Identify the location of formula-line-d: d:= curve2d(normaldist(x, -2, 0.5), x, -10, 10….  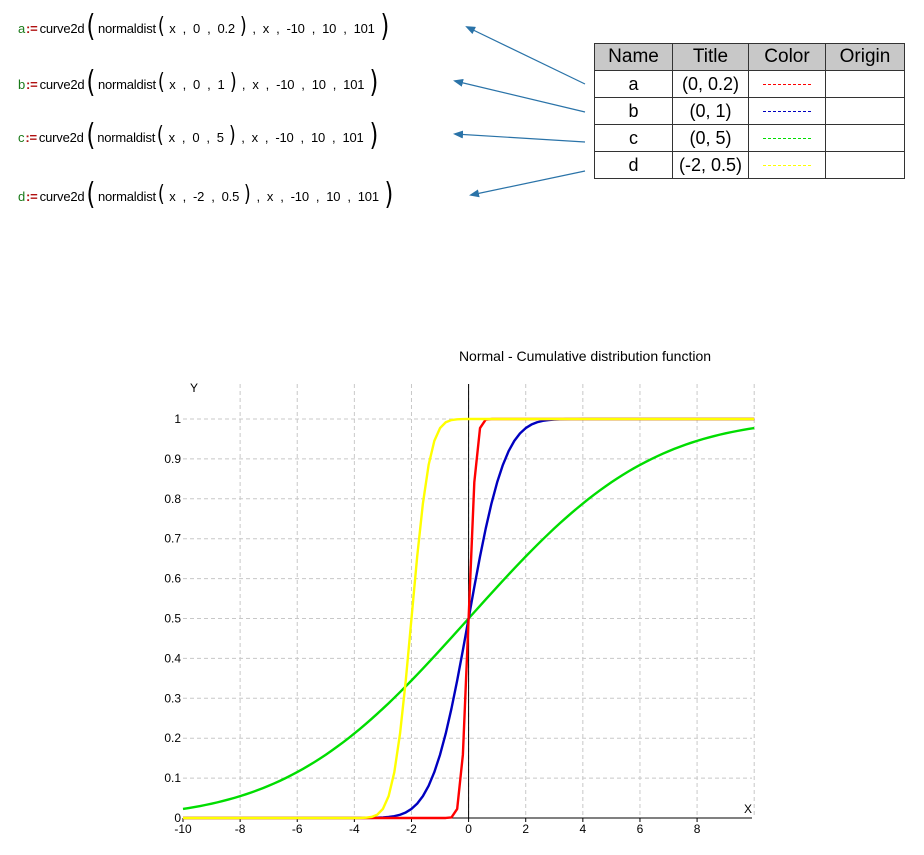
(206, 196).